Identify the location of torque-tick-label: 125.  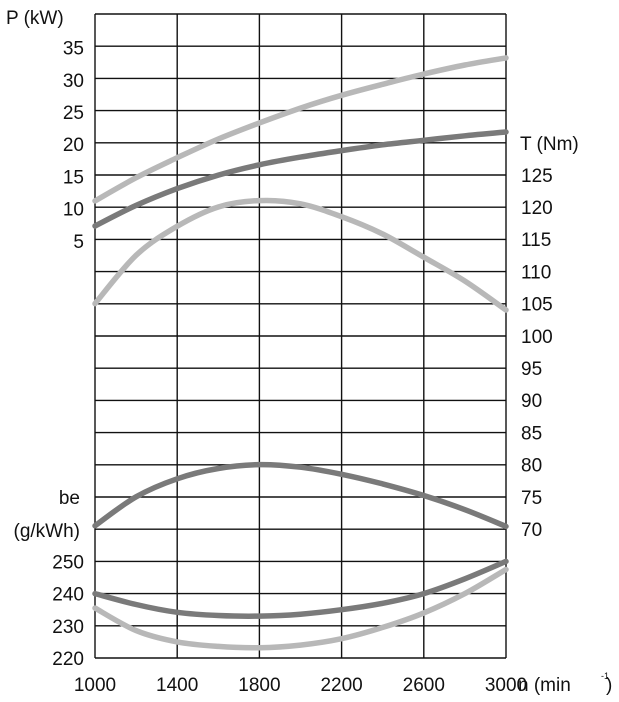
(537, 176).